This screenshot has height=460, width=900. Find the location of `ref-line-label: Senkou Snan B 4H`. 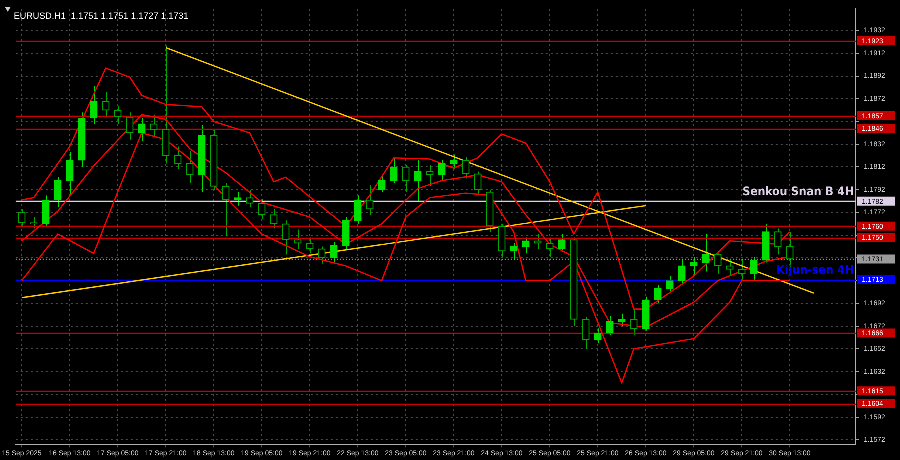

ref-line-label: Senkou Snan B 4H is located at coordinates (798, 191).